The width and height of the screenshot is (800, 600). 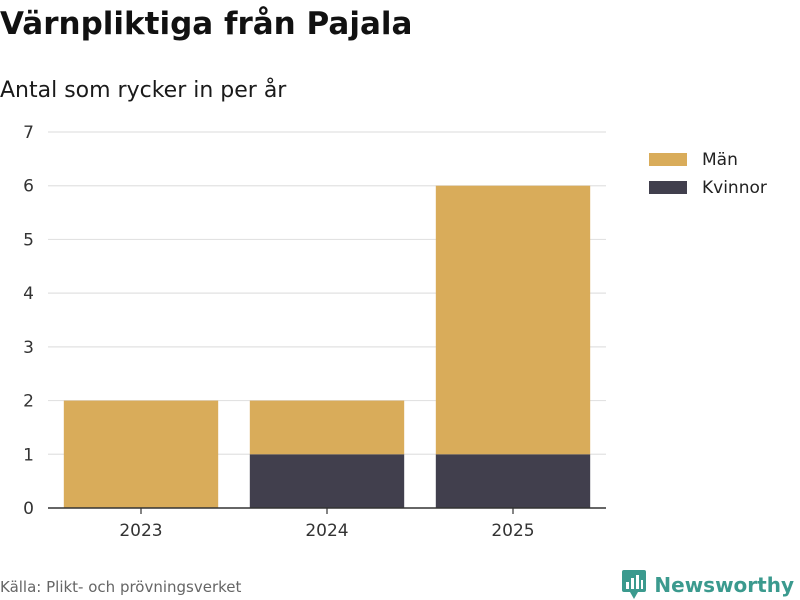 I want to click on brand-name: Newsworthy, so click(x=724, y=585).